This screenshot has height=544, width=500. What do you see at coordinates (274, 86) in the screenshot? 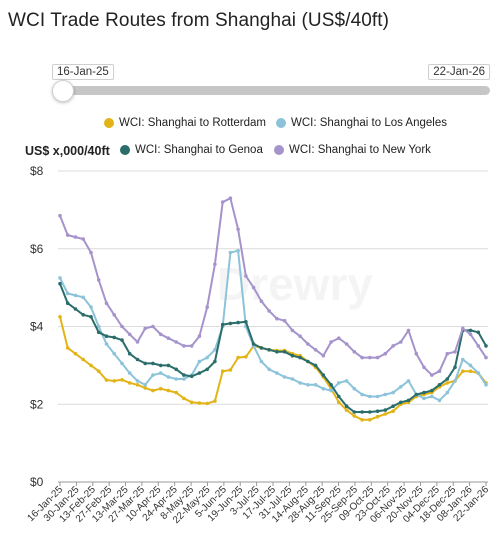
I see `date-range-slider: 16-Jan-25 22-Jan-26` at bounding box center [274, 86].